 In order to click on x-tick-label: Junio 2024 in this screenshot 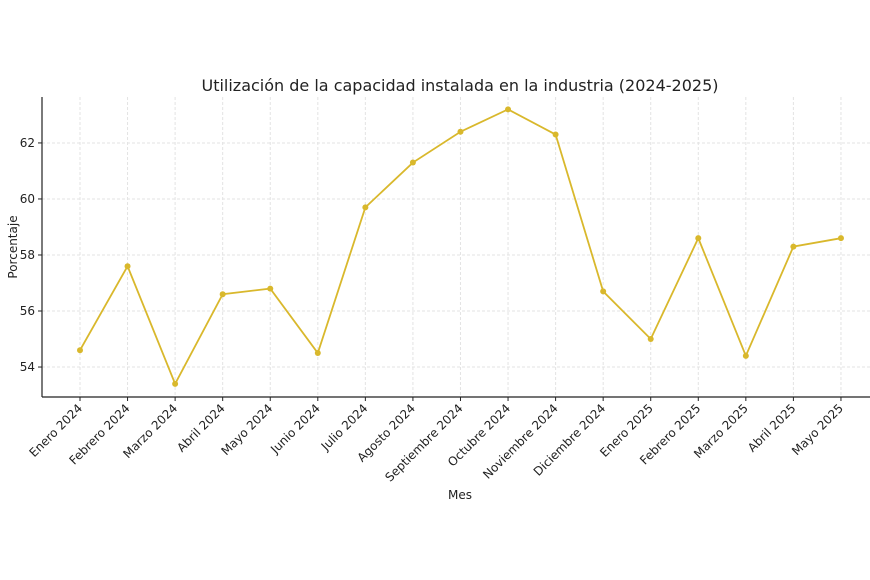, I will do `click(295, 429)`.